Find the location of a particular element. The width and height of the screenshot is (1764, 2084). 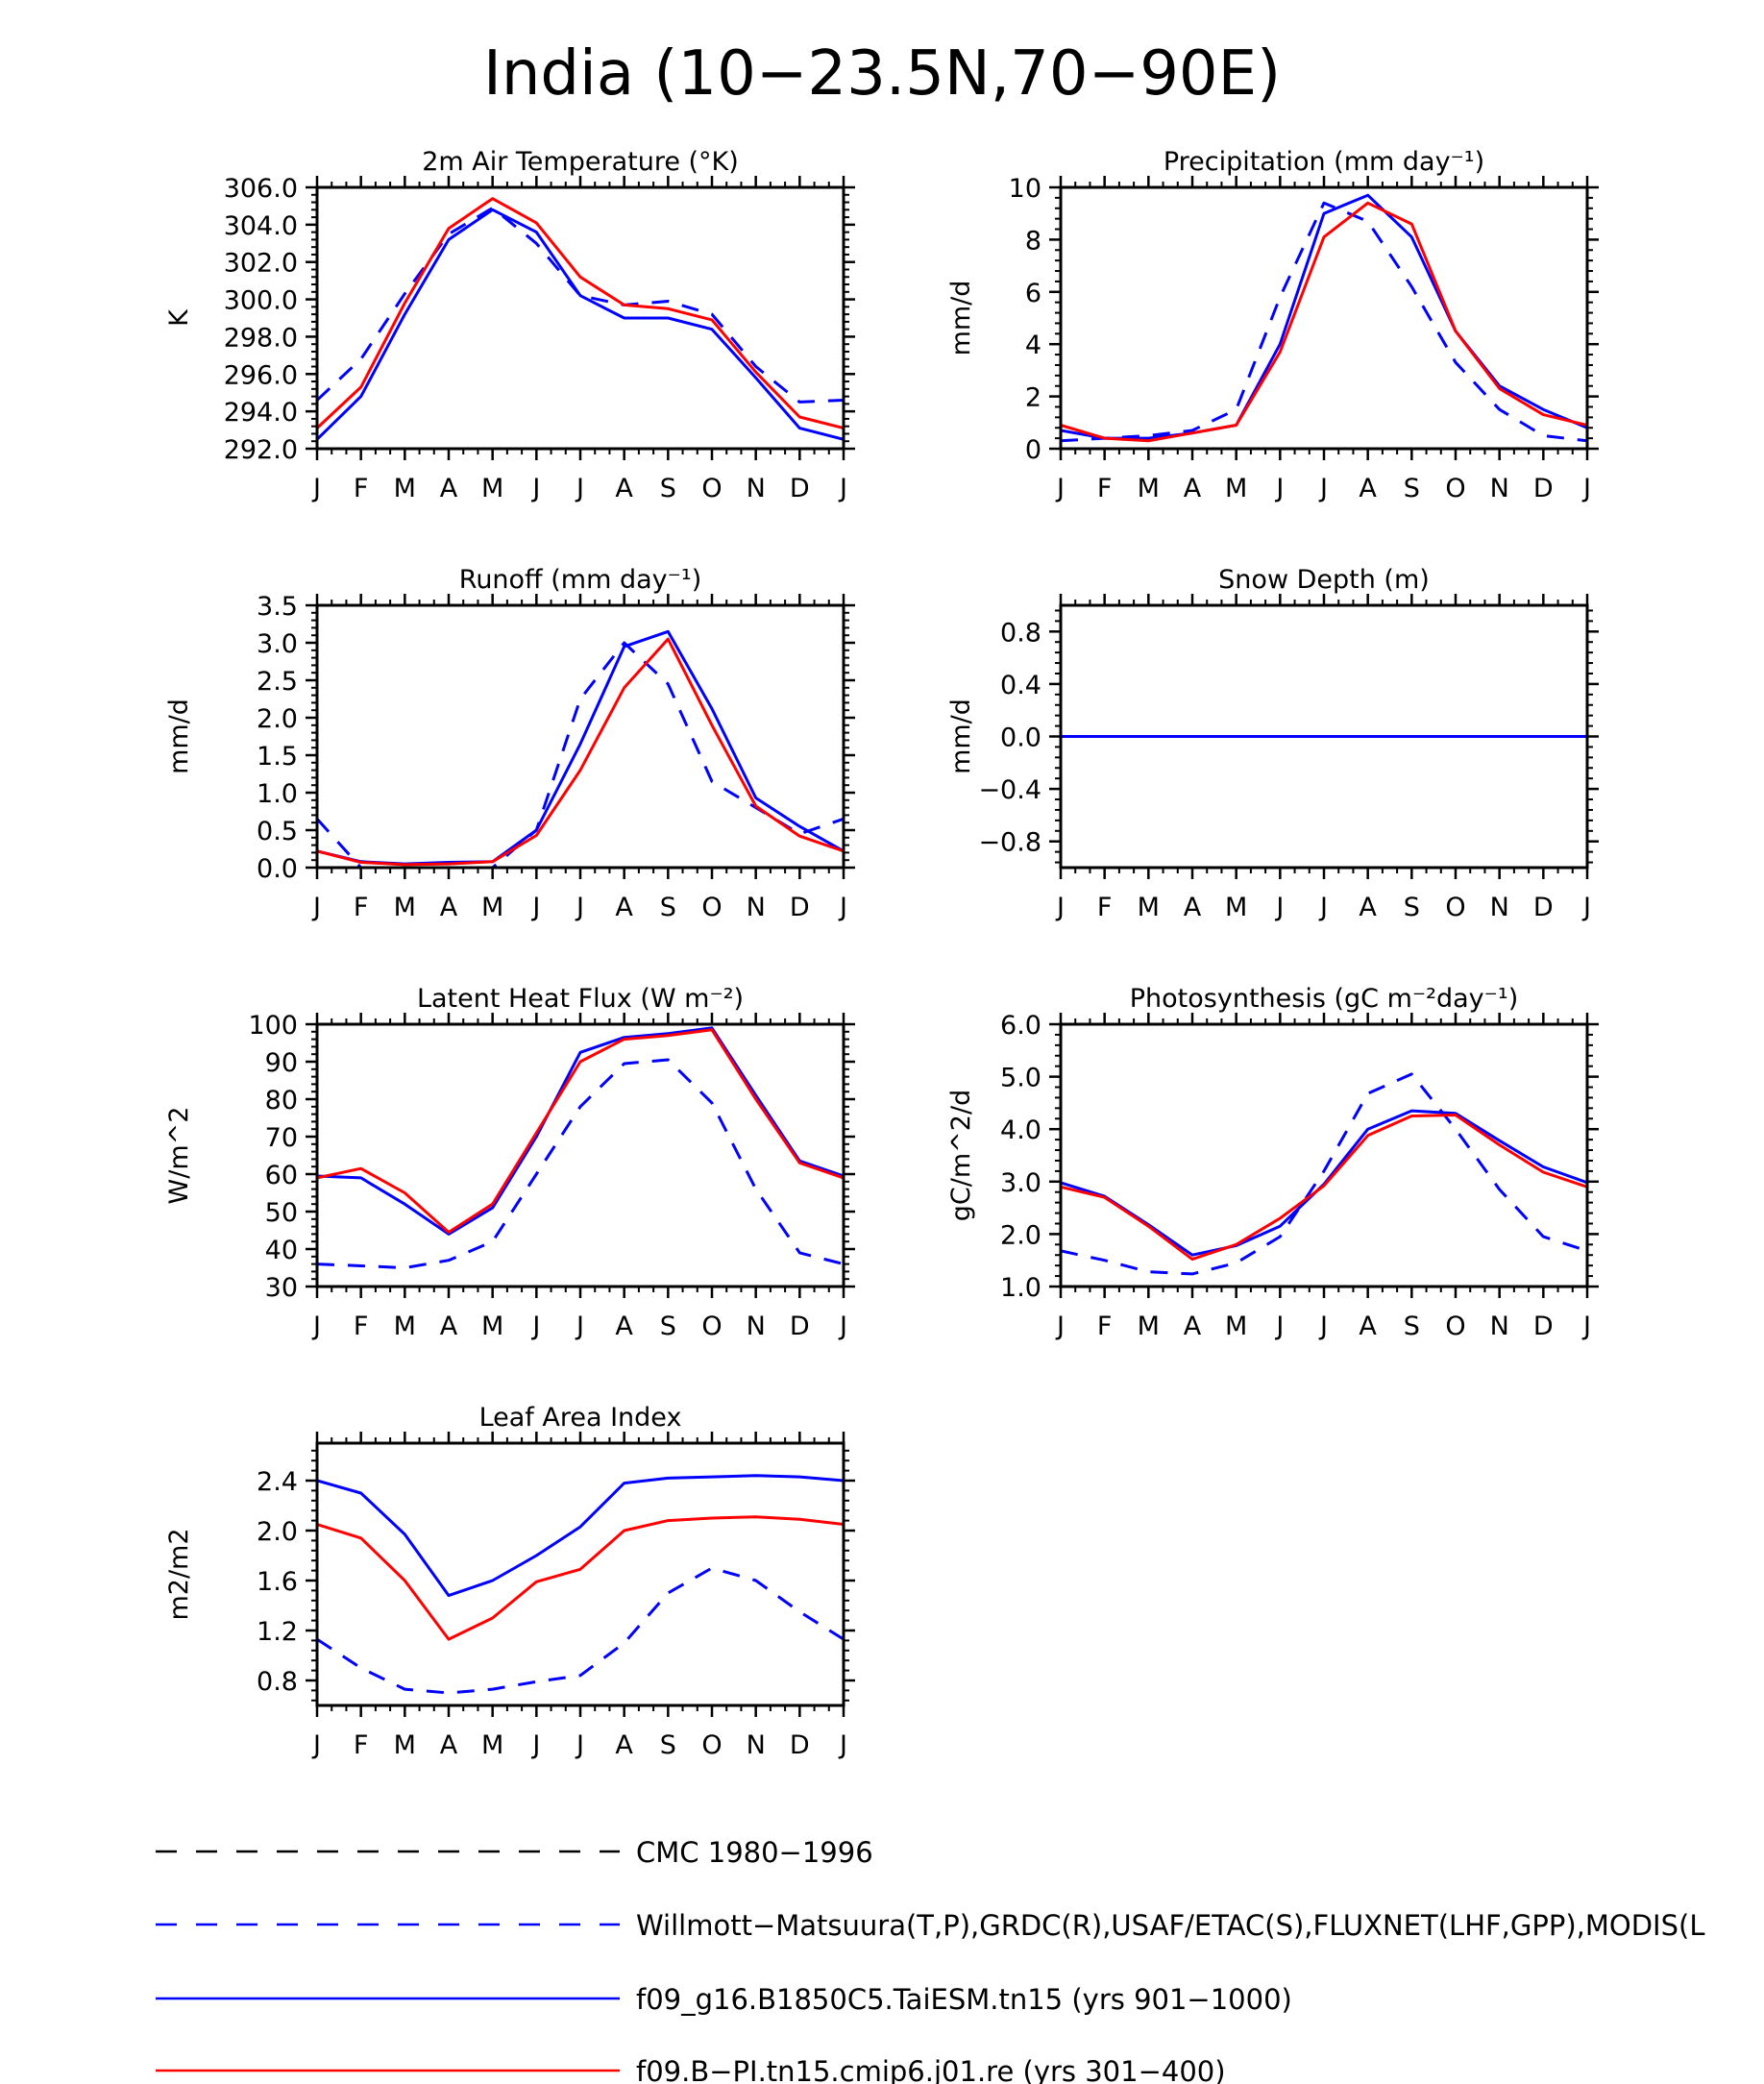

y-axis-label: W/m^2 is located at coordinates (179, 1156).